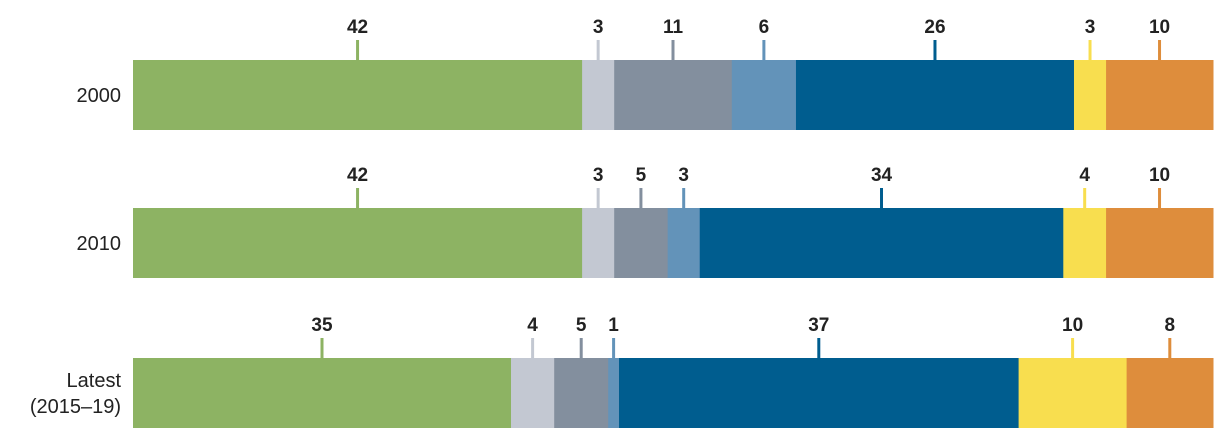 The width and height of the screenshot is (1214, 428). I want to click on data-label: 6, so click(764, 27).